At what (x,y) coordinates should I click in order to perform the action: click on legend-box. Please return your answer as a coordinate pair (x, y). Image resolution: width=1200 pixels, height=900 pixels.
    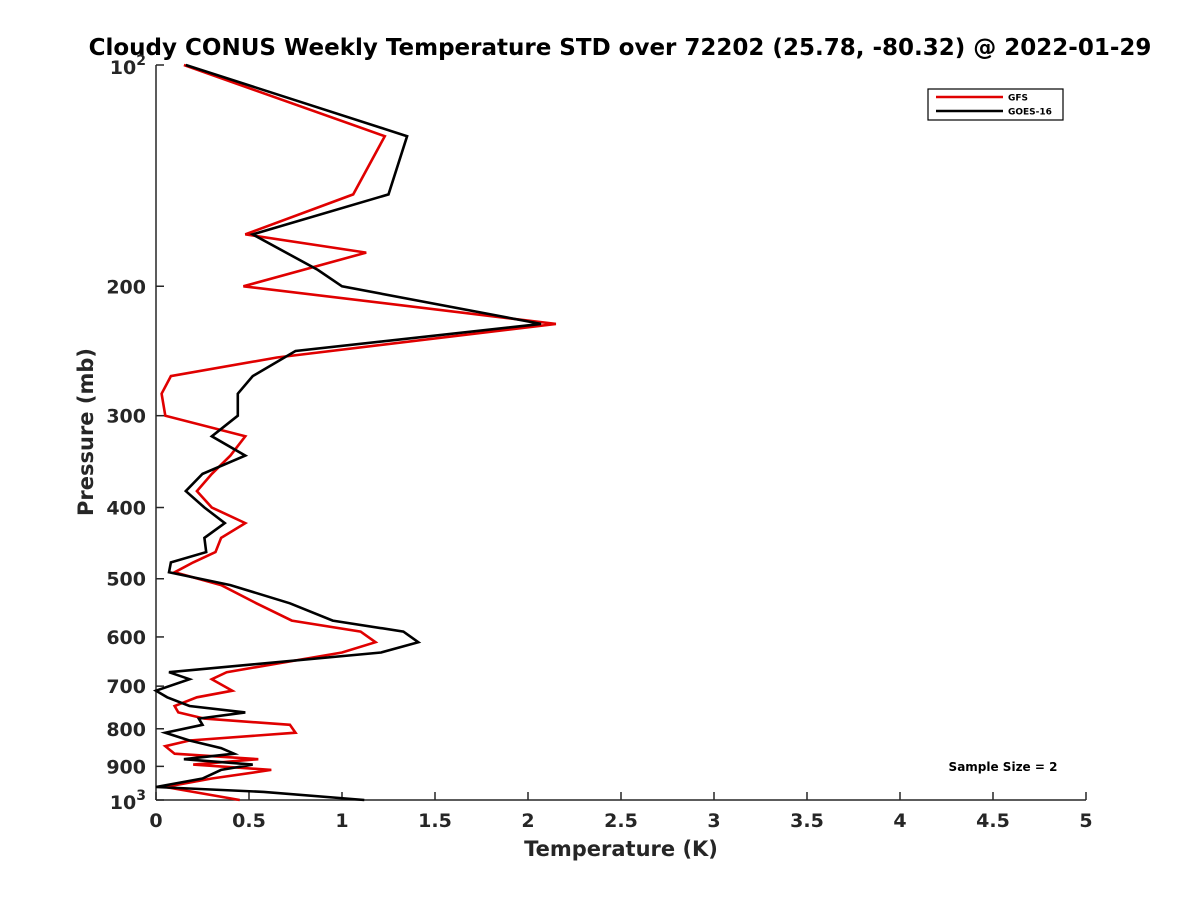
    Looking at the image, I should click on (995, 104).